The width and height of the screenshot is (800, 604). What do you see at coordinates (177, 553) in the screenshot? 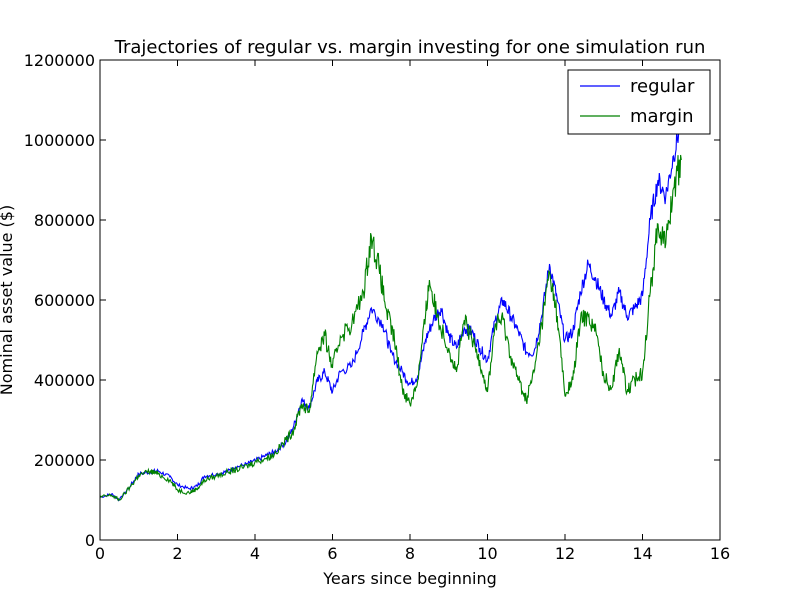
I see `x-tick-label: 2` at bounding box center [177, 553].